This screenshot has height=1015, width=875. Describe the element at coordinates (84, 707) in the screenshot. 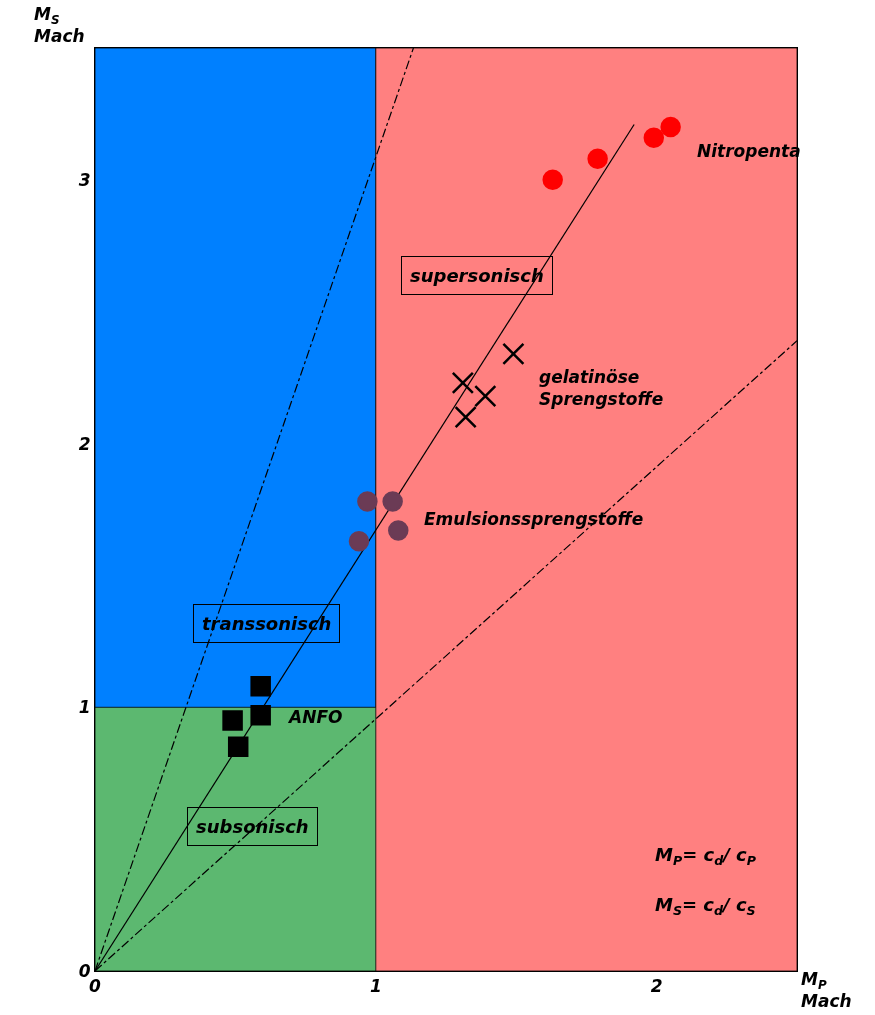

I see `y-tick-label: 1` at that location.